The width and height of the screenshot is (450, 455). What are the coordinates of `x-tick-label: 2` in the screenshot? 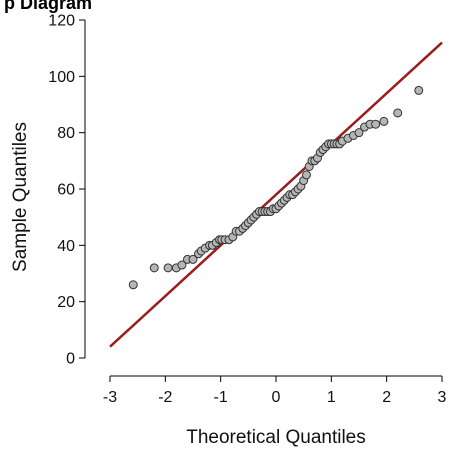 It's located at (386, 397).